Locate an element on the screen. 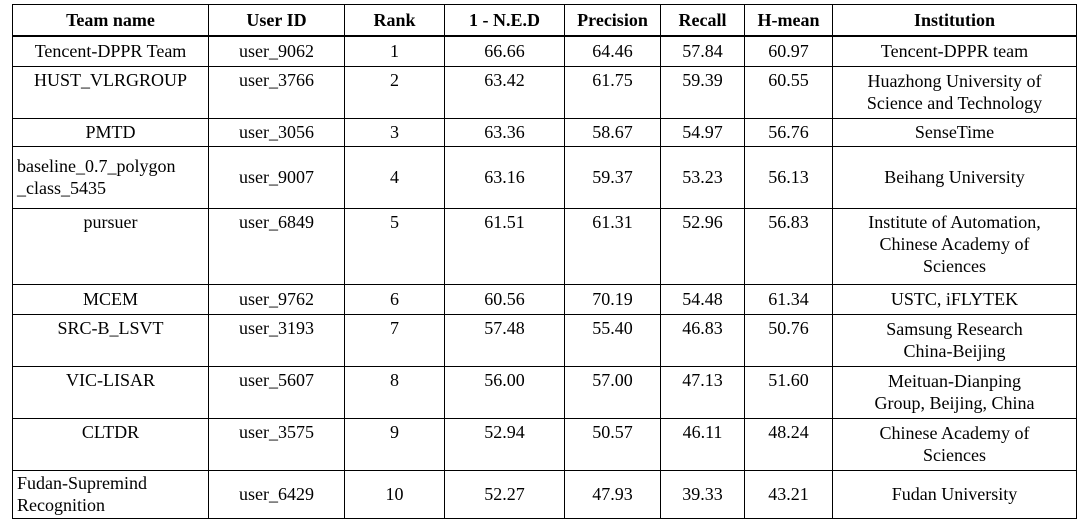 The width and height of the screenshot is (1080, 520). hmean-cell: 43.21 is located at coordinates (788, 494).